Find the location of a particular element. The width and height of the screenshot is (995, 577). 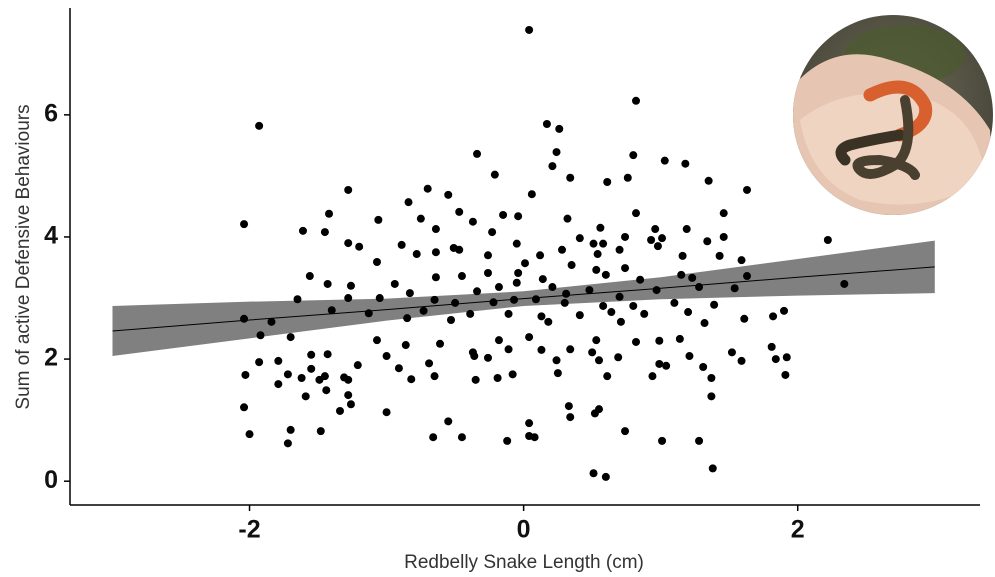

y-axis-label: Sum of active Defensive Behaviours is located at coordinates (23, 256).